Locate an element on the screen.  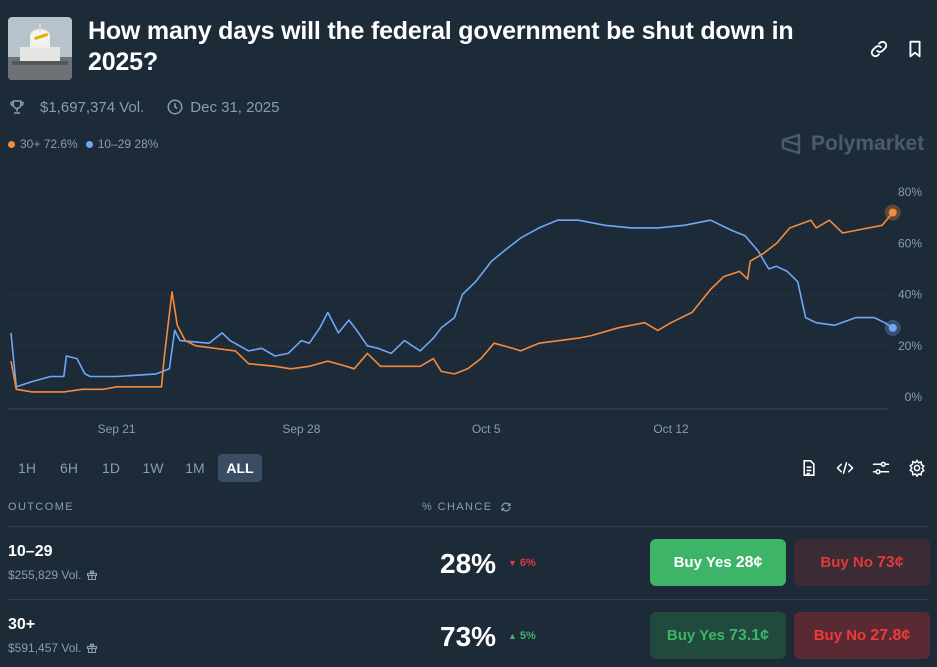
buy-yes-price: 28¢ is located at coordinates (749, 562).